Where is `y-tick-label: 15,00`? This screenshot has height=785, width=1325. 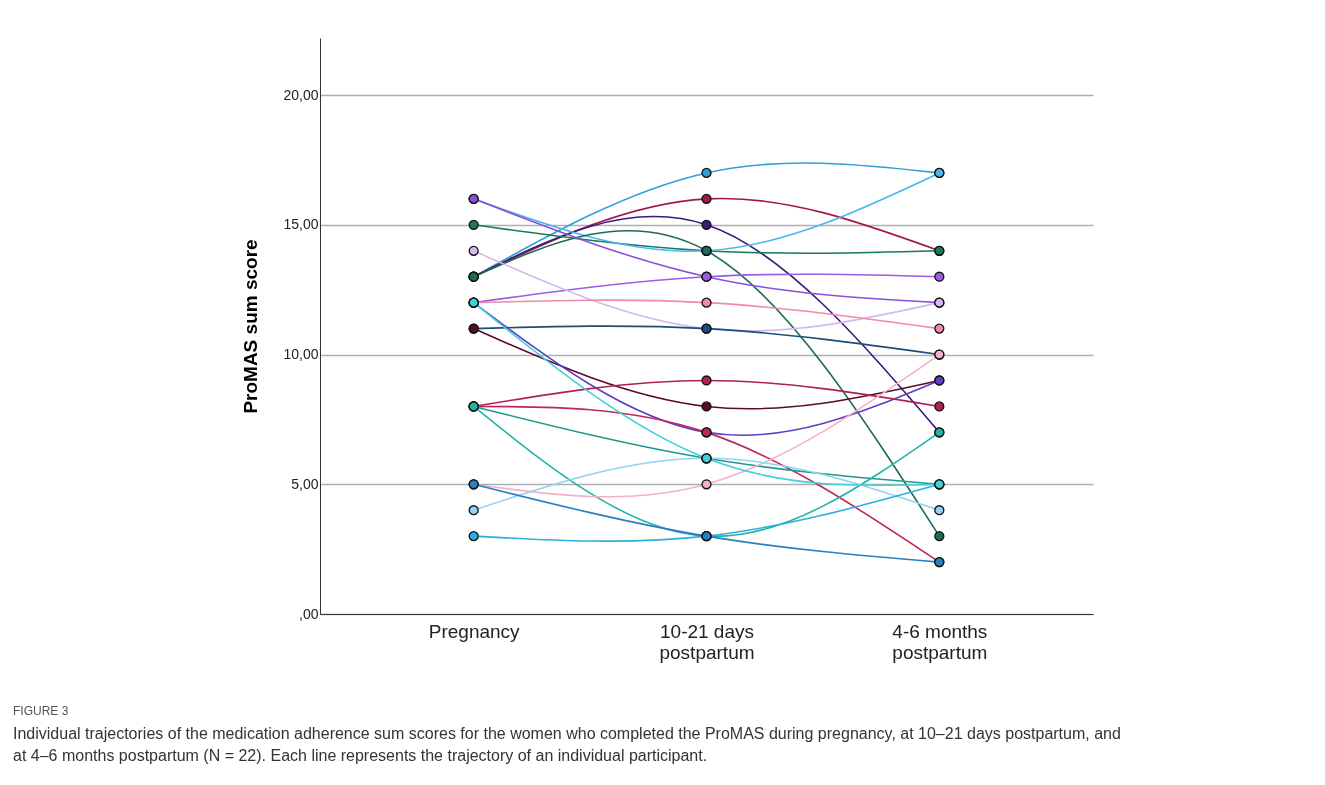
y-tick-label: 15,00 is located at coordinates (301, 224).